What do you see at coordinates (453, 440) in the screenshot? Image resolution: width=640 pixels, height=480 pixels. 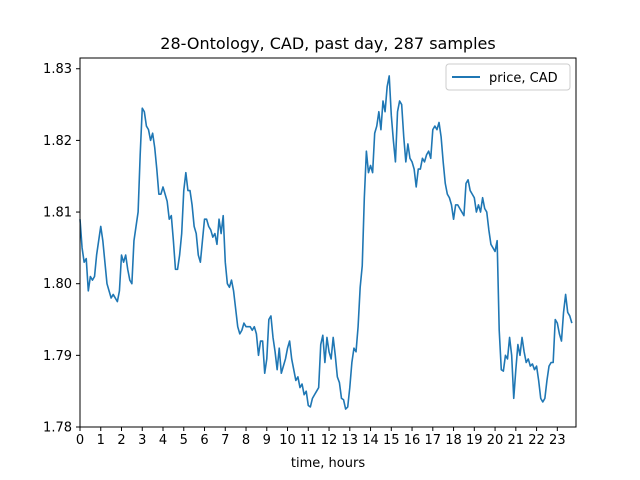 I see `x-tick-label: 18` at bounding box center [453, 440].